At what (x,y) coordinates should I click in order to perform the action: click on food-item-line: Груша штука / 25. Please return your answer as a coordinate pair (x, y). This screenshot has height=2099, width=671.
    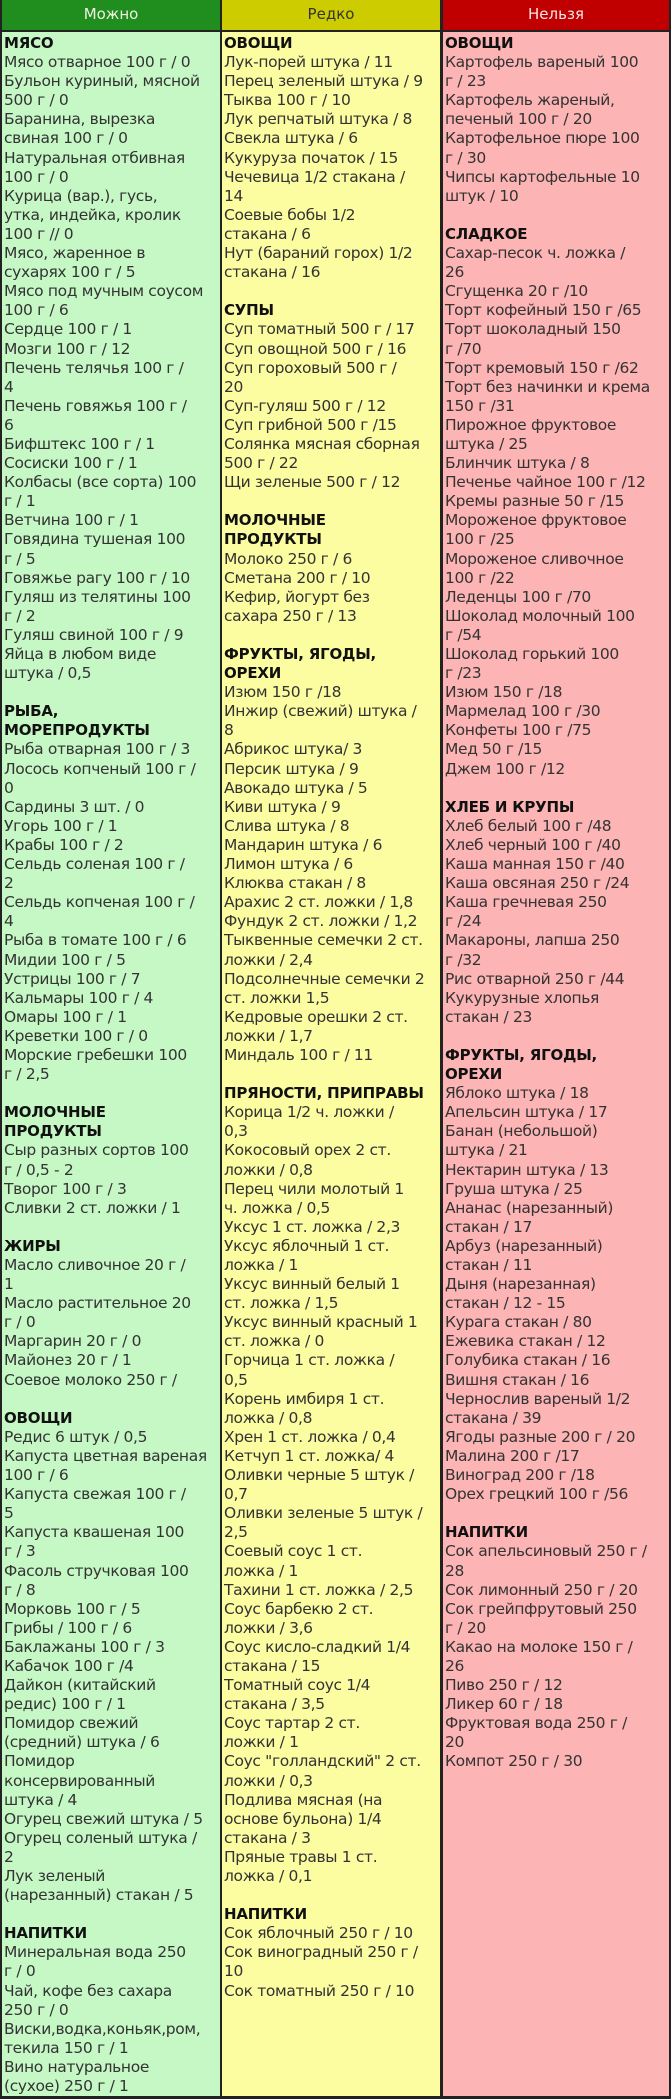
    Looking at the image, I should click on (514, 1188).